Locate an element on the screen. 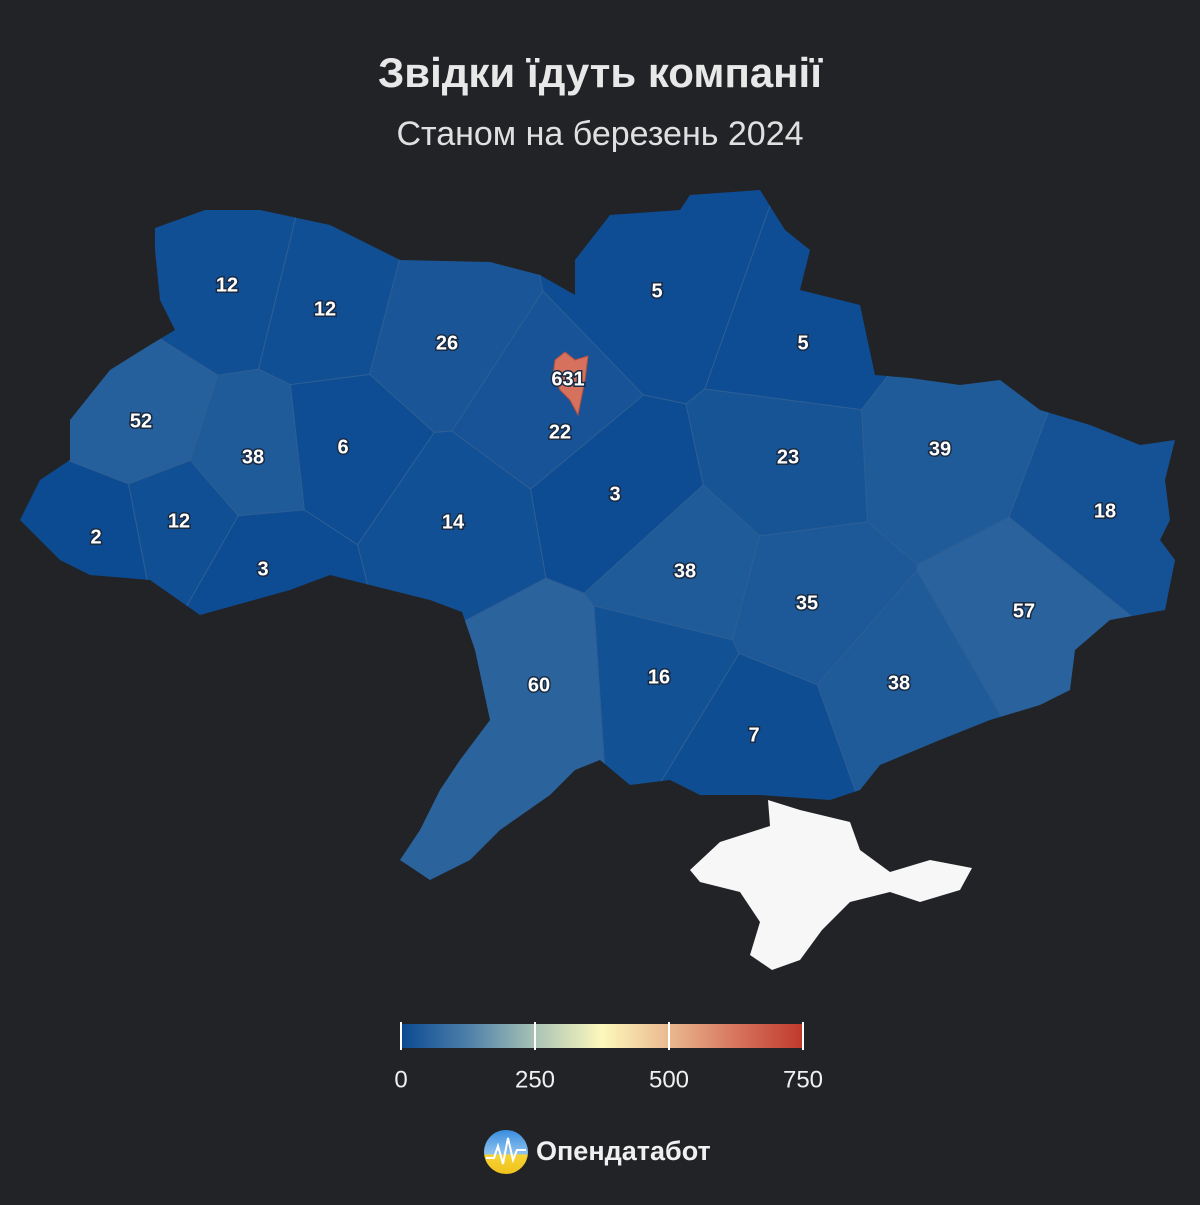 This screenshot has height=1205, width=1200. region-label: 6 is located at coordinates (342, 447).